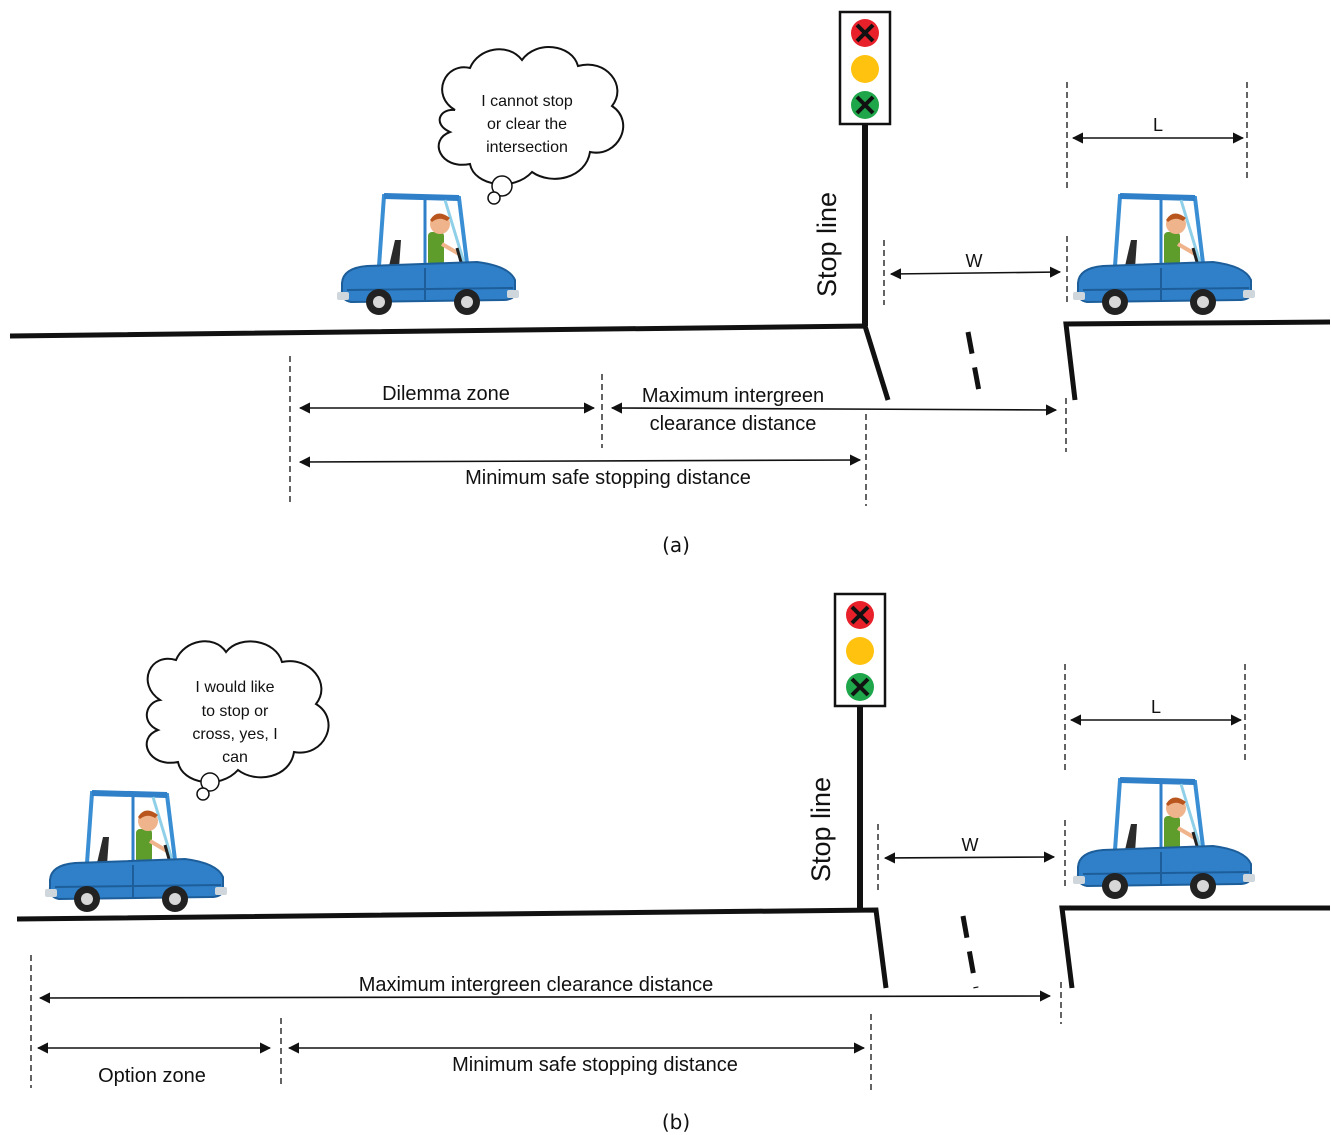  I want to click on stopping-arrow-a, so click(580, 461).